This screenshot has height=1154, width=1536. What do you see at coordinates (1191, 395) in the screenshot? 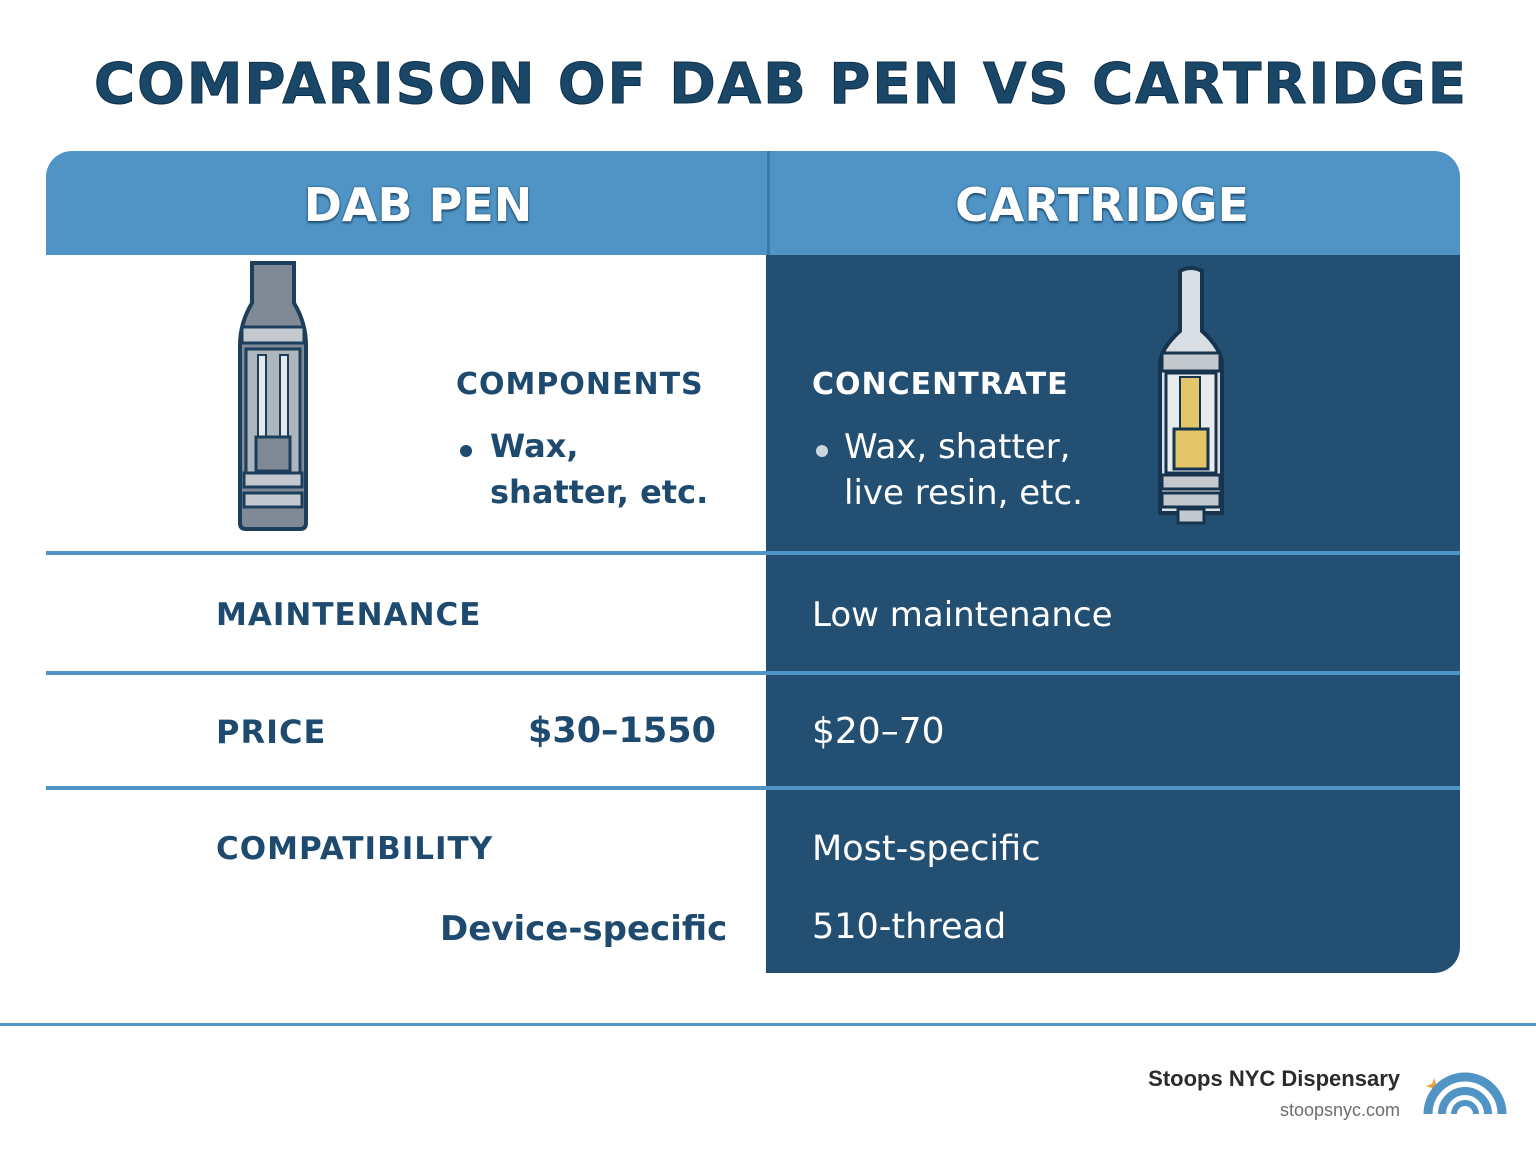
I see `cartridge-icon` at bounding box center [1191, 395].